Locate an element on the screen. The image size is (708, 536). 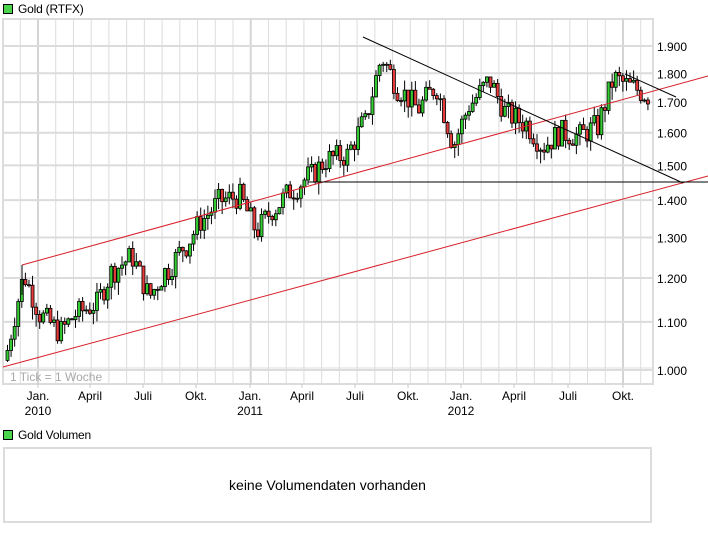
volume-legend-label: Gold Volumen is located at coordinates (54, 435).